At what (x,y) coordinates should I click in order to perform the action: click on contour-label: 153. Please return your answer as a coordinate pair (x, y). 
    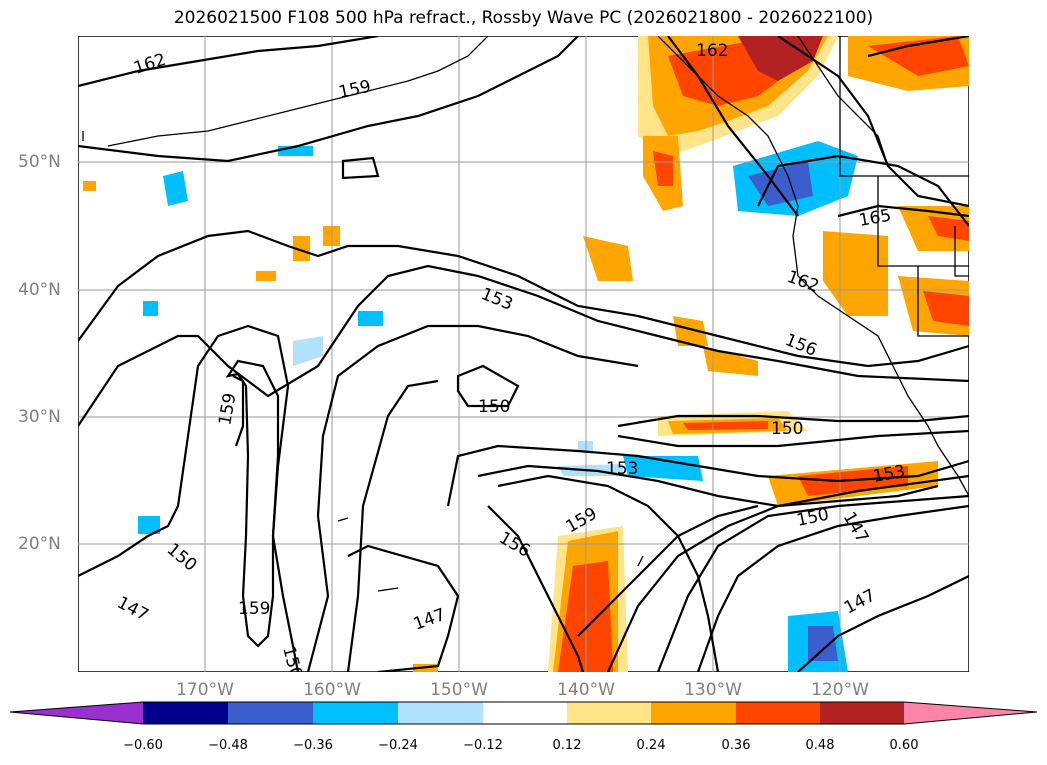
    Looking at the image, I should click on (622, 469).